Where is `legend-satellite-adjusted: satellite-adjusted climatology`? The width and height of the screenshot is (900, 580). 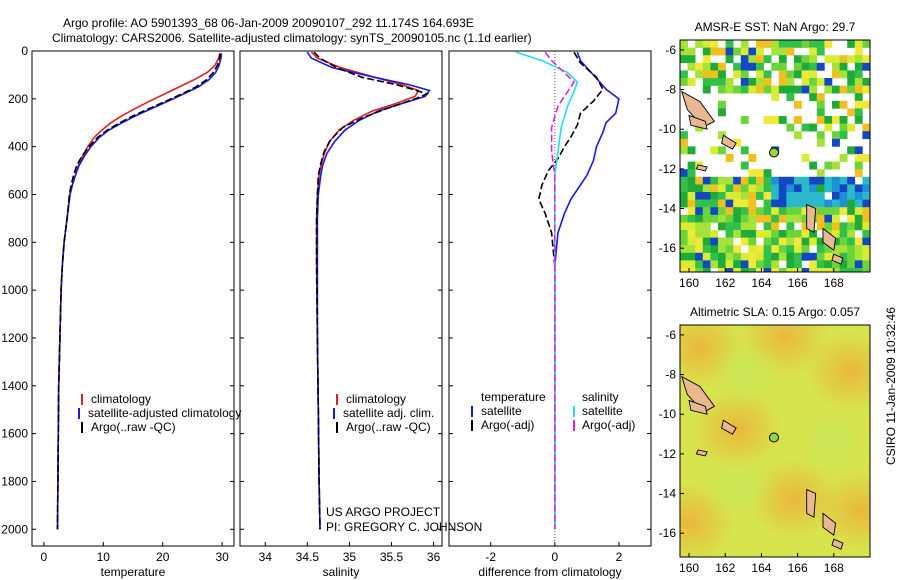 legend-satellite-adjusted: satellite-adjusted climatology is located at coordinates (164, 413).